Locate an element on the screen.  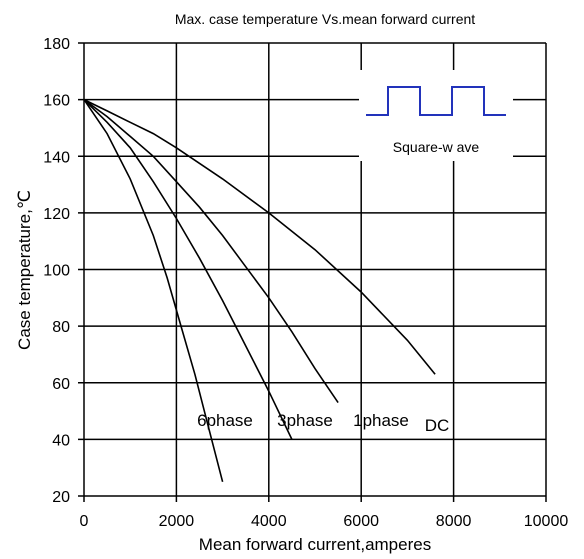
y-tick-label-3: 80 is located at coordinates (61, 327).